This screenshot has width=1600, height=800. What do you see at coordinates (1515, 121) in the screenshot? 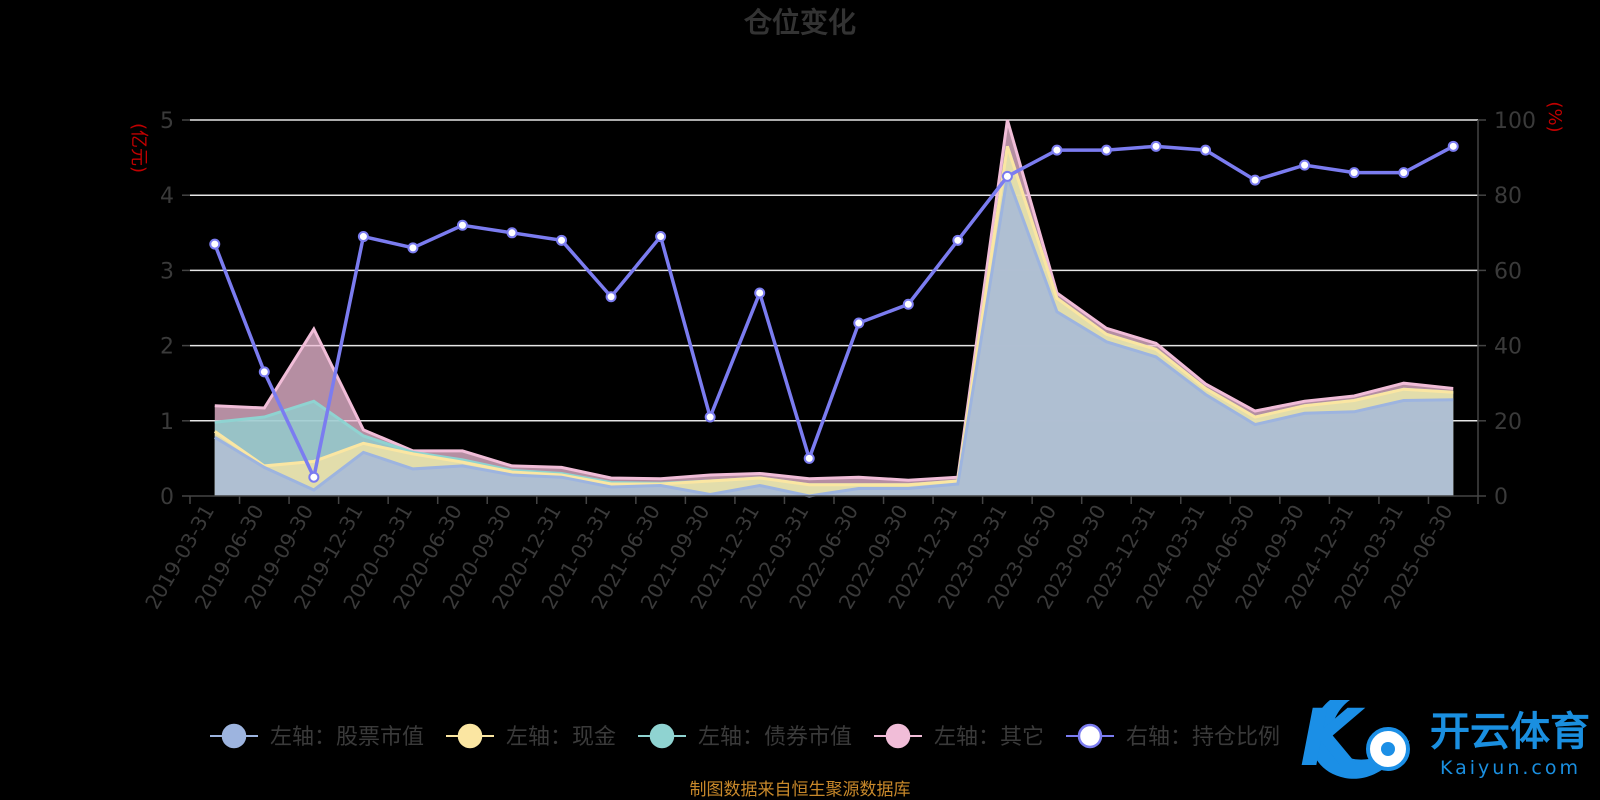
I see `right-tick-label: 100` at bounding box center [1515, 121].